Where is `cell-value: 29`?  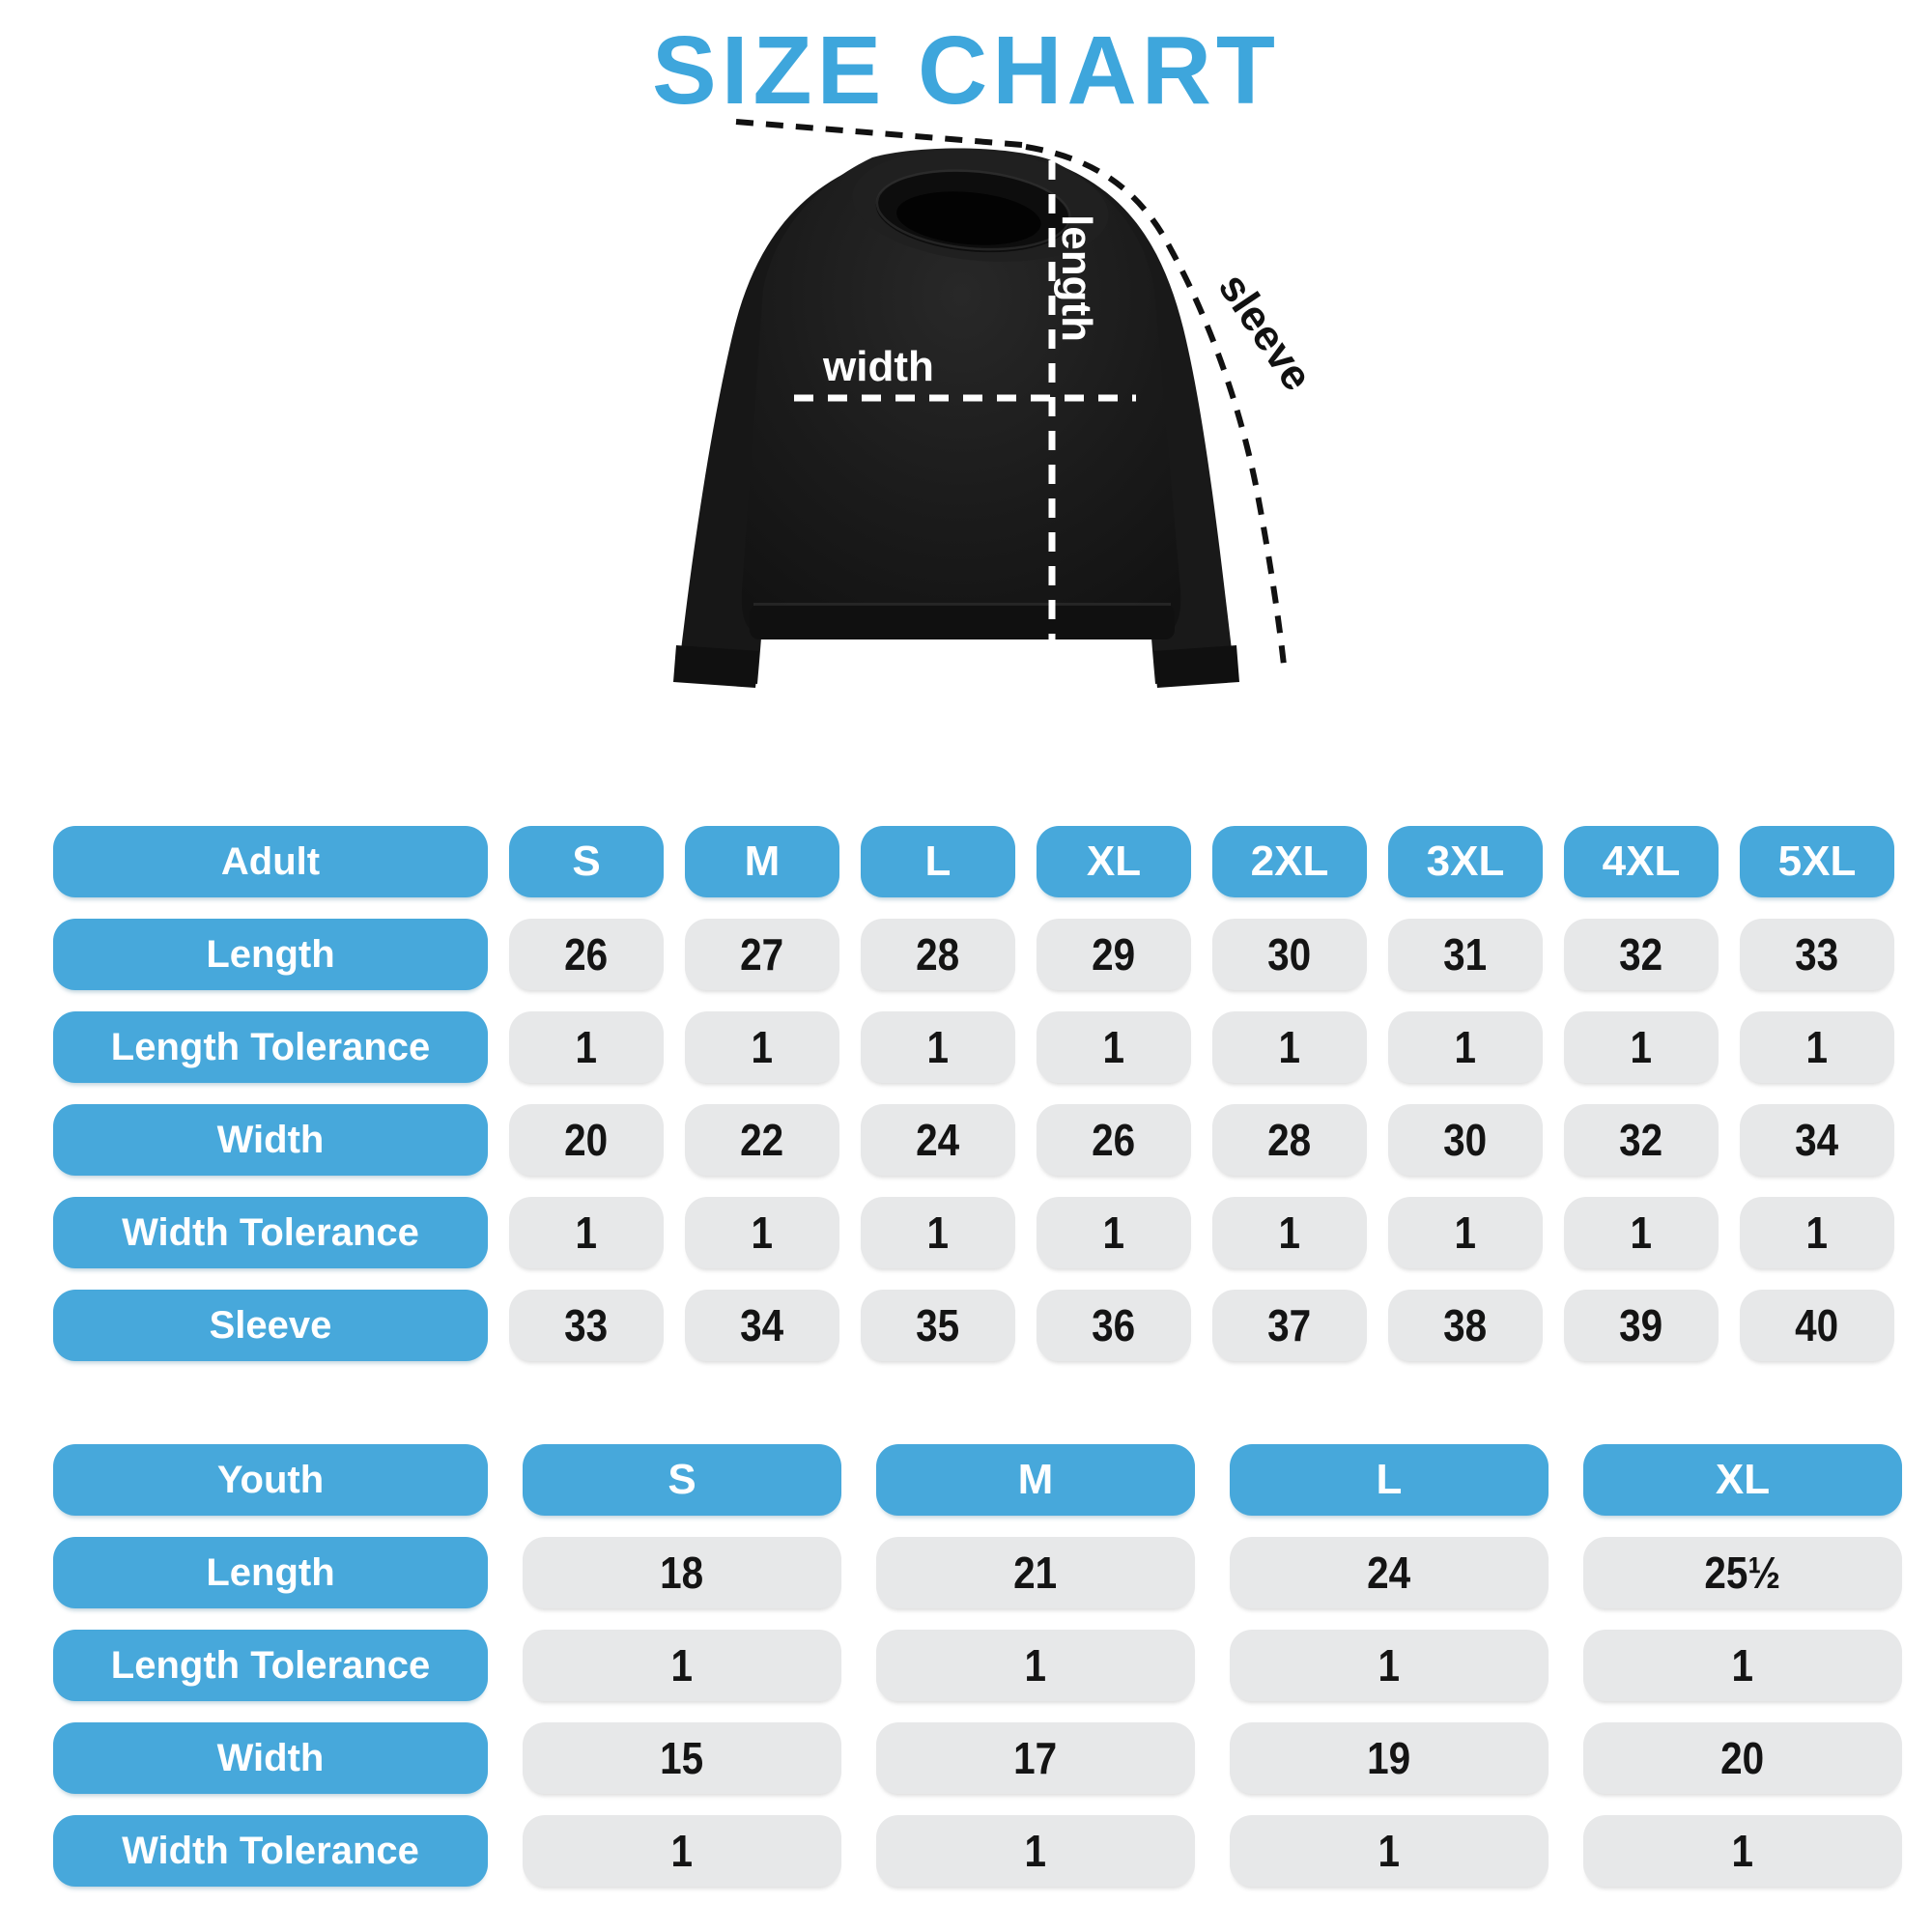 cell-value: 29 is located at coordinates (1114, 954).